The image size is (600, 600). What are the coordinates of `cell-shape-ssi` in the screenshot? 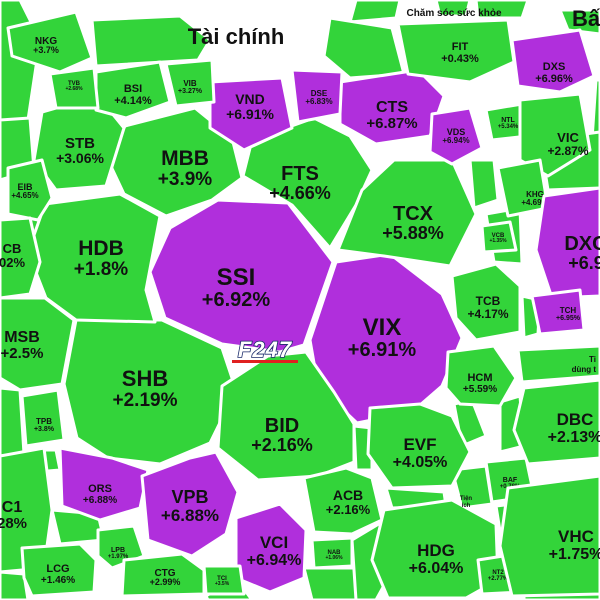 It's located at (241, 276).